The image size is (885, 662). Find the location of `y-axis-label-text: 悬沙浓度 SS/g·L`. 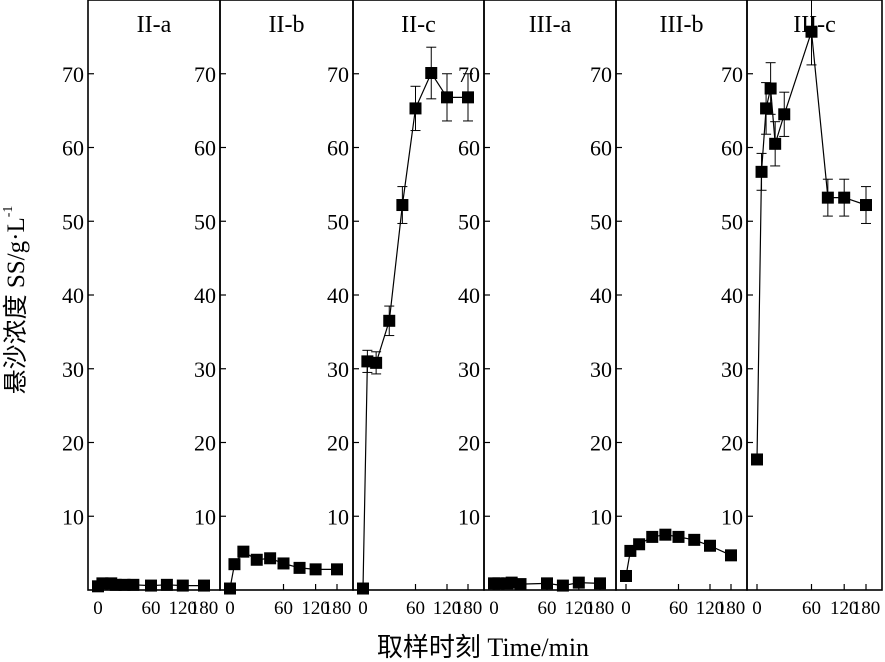

y-axis-label-text: 悬沙浓度 SS/g·L is located at coordinates (16, 305).